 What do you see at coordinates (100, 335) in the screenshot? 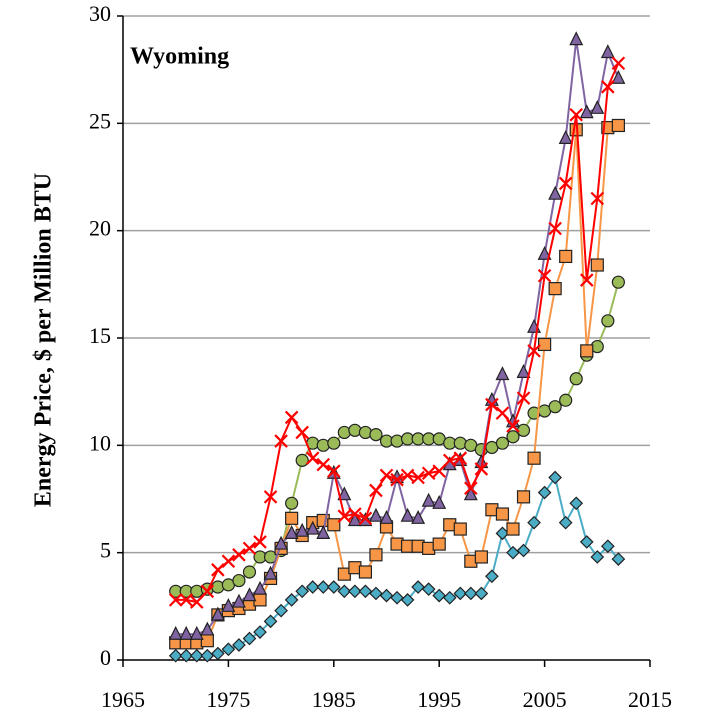
I see `y-tick-label: 15` at bounding box center [100, 335].